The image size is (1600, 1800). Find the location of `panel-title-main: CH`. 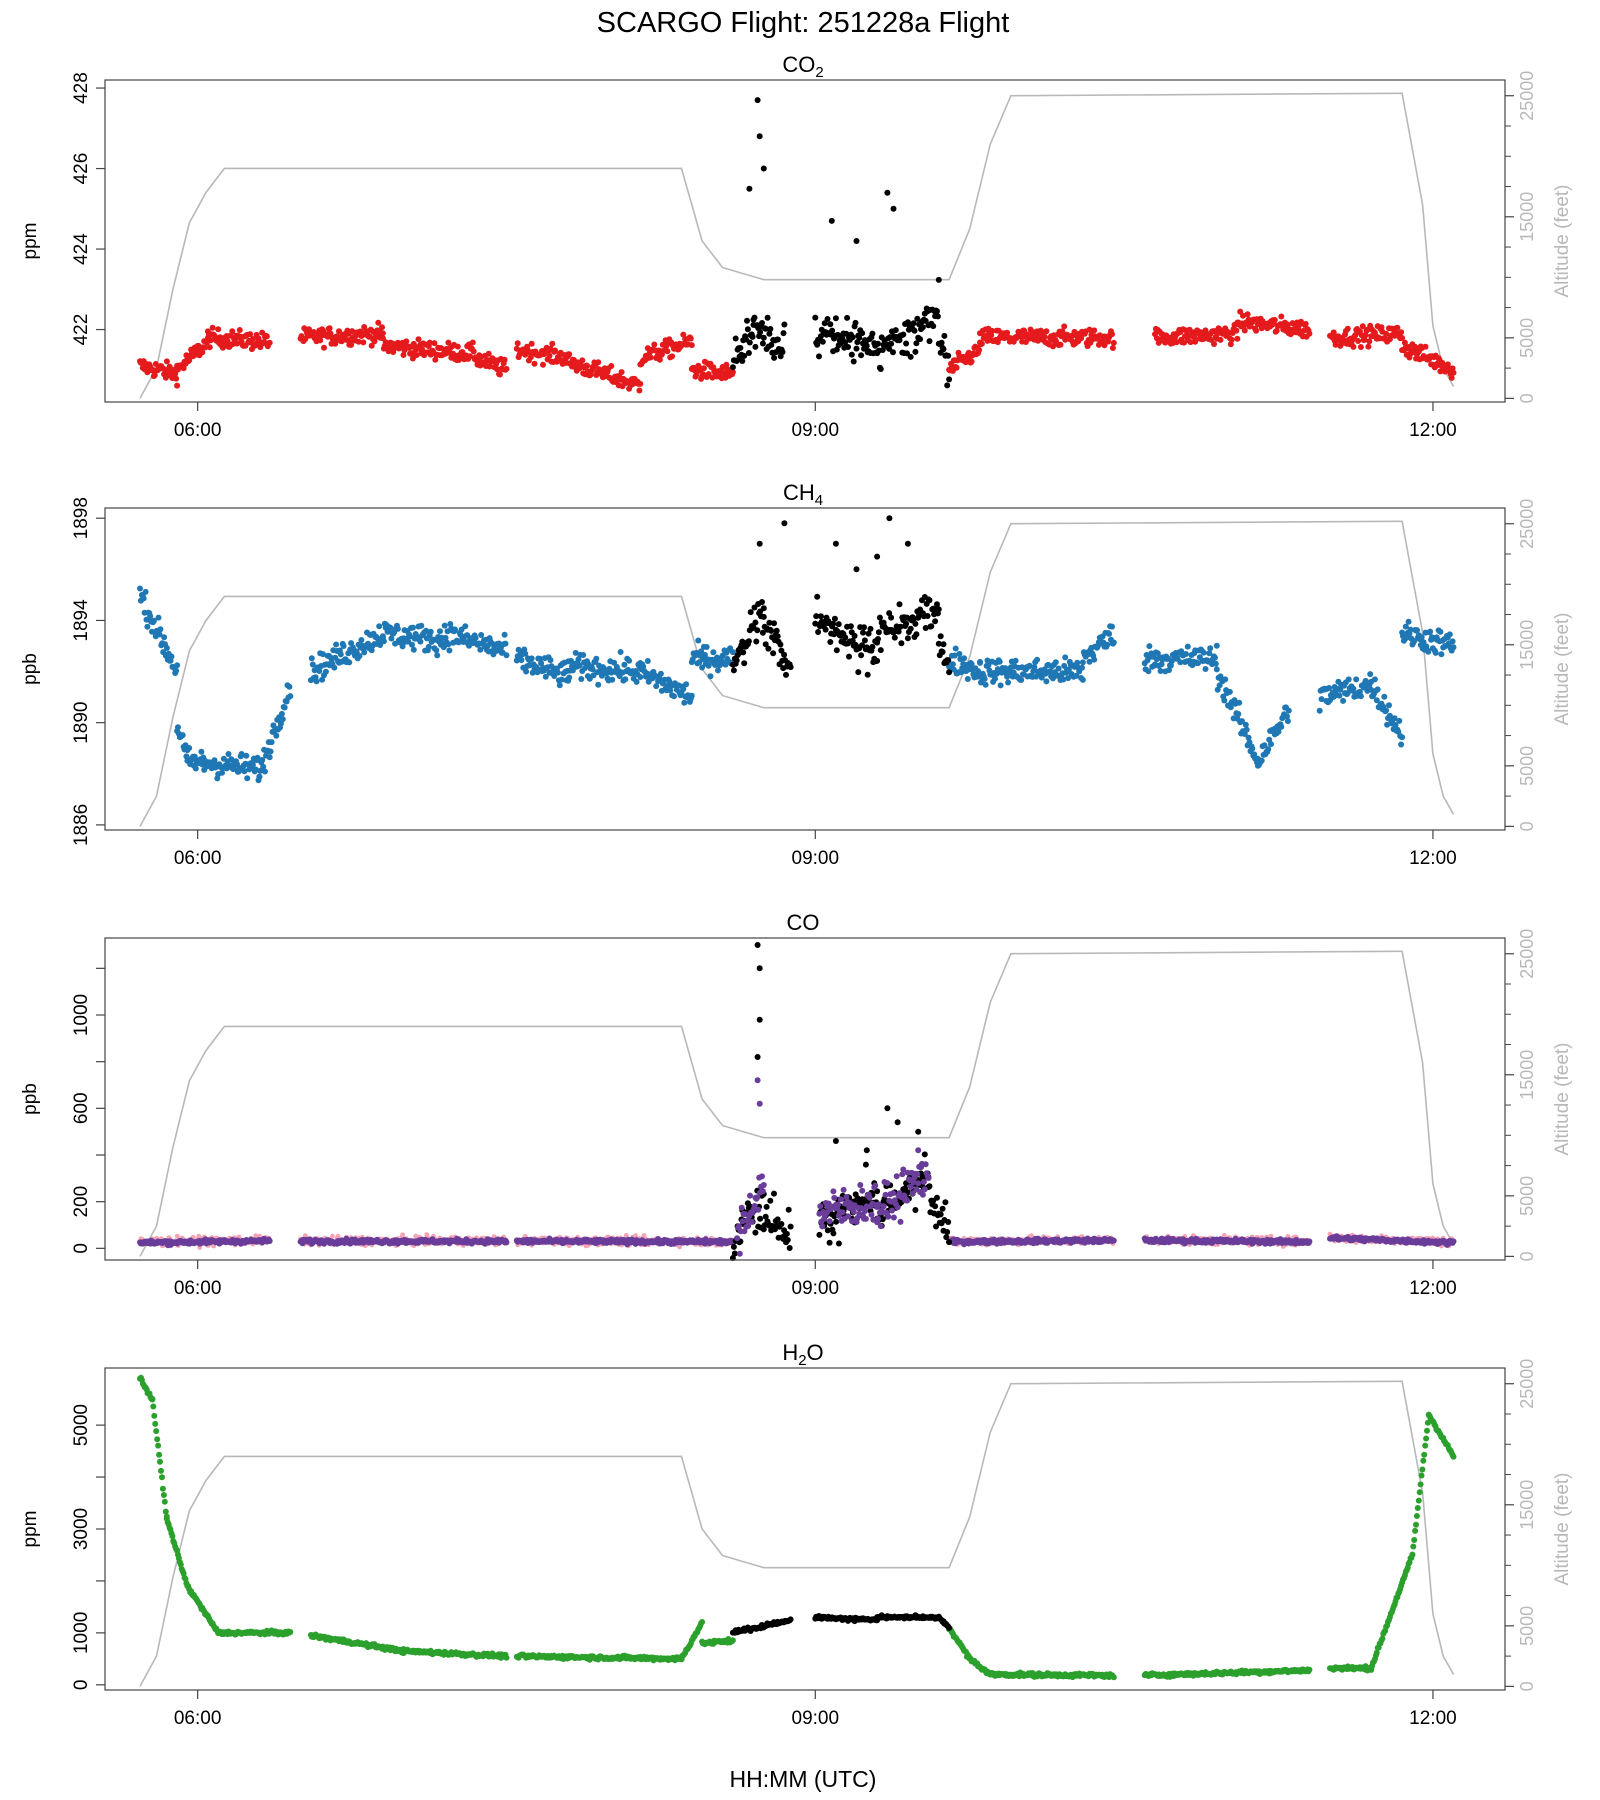

panel-title-main: CH is located at coordinates (799, 492).